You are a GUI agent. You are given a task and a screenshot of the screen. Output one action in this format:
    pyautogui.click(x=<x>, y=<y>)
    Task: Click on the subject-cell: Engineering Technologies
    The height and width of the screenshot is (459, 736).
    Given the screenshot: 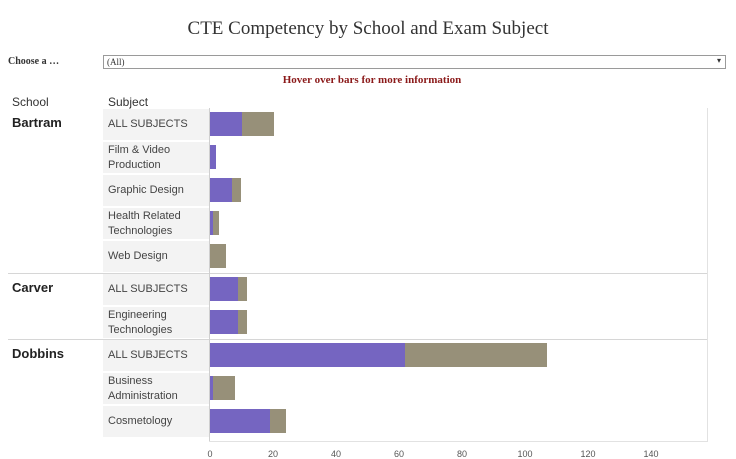 What is the action you would take?
    pyautogui.click(x=156, y=322)
    